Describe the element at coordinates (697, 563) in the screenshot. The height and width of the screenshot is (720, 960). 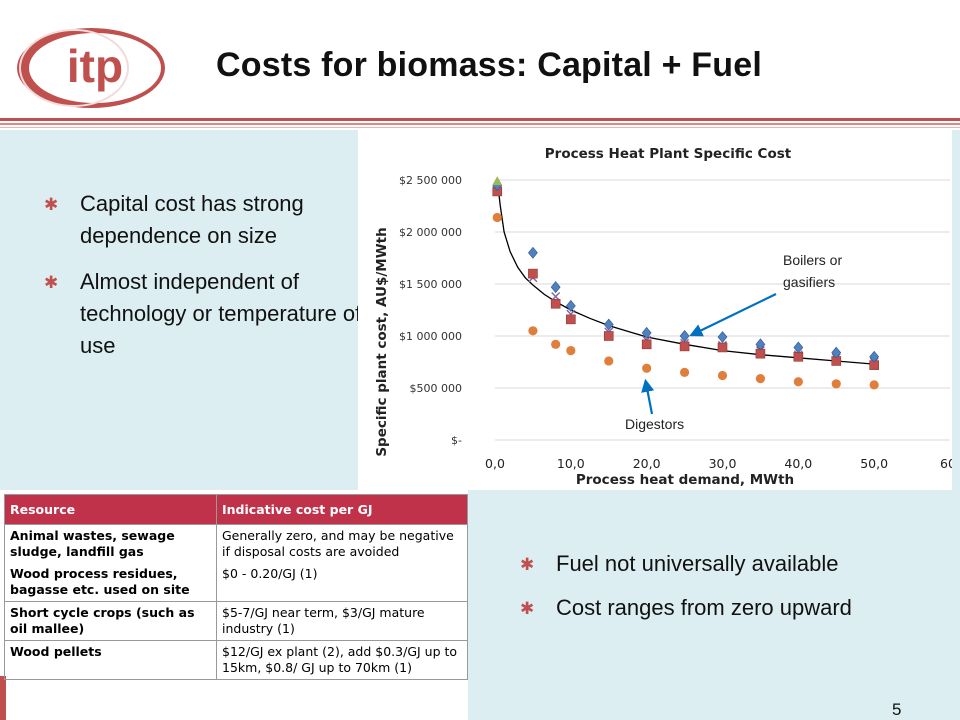
I see `bullet-text: Fuel not universally available` at that location.